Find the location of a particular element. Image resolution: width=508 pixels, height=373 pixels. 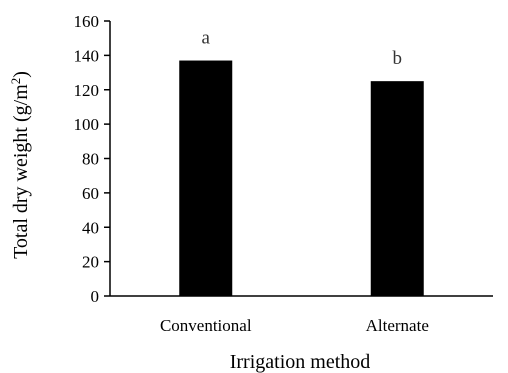

y-tick-label: 140 is located at coordinates (87, 55).